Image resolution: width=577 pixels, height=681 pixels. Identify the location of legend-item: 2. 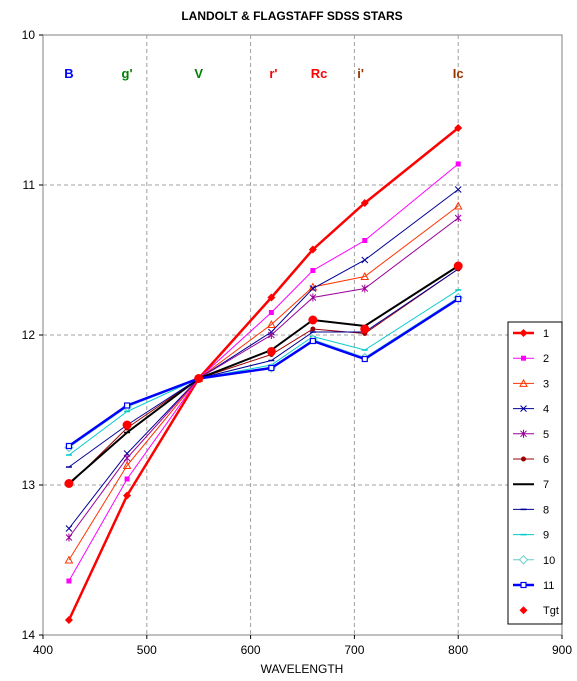
(531, 359).